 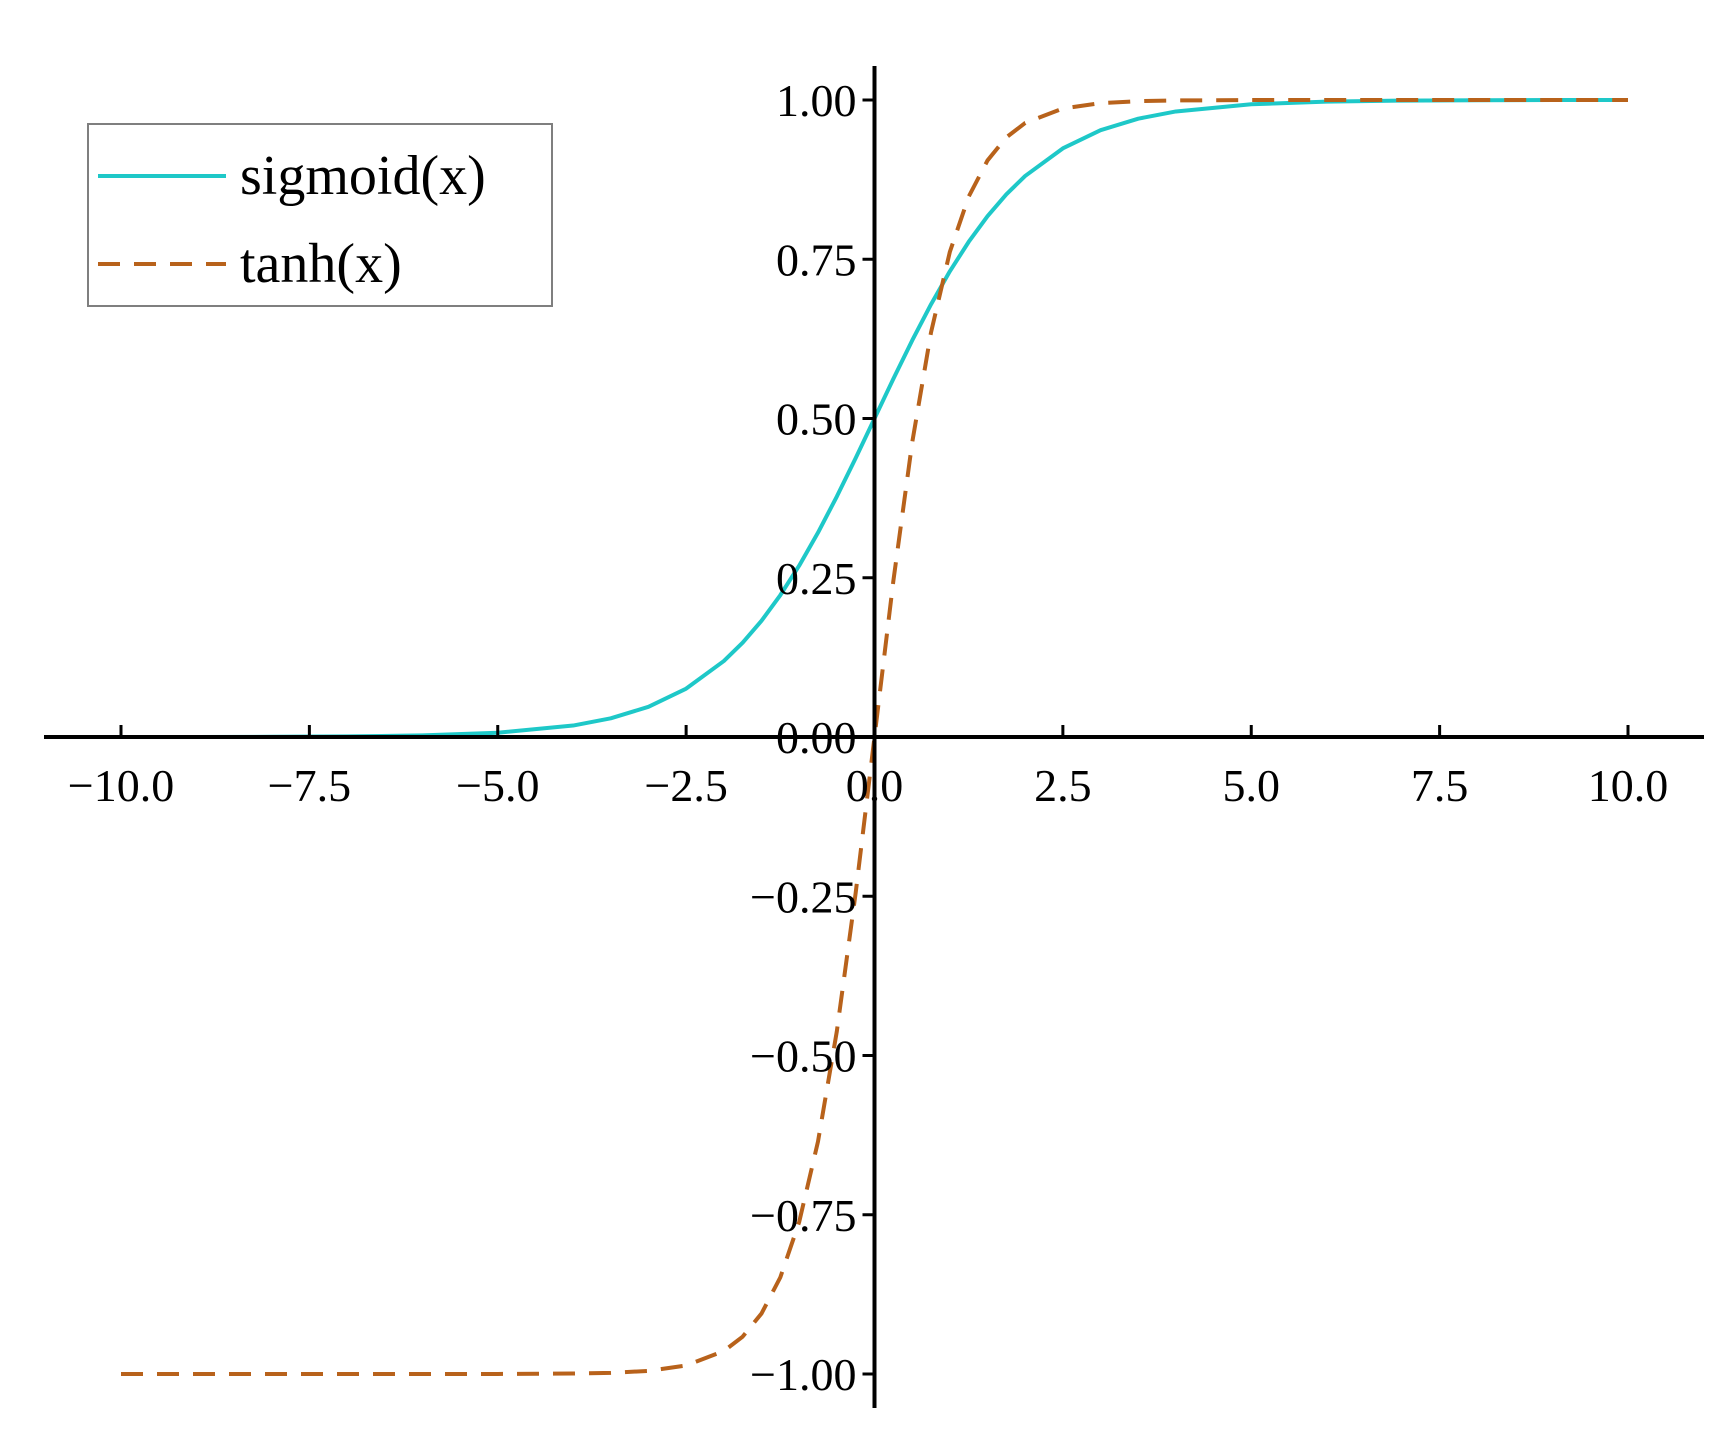 What do you see at coordinates (803, 896) in the screenshot?
I see `y-tick-label: −0.25` at bounding box center [803, 896].